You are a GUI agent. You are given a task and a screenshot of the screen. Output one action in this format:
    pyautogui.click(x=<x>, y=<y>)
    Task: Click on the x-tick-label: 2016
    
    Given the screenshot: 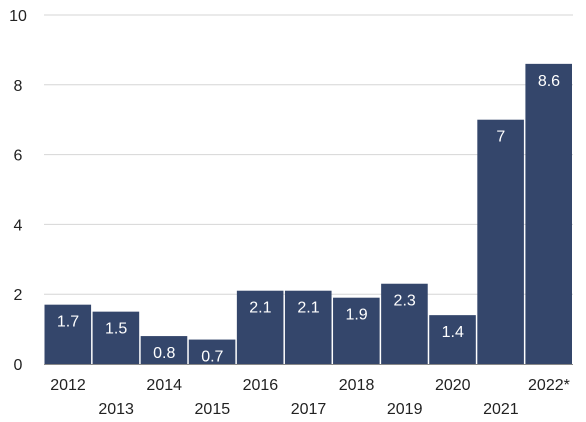 What is the action you would take?
    pyautogui.click(x=261, y=385)
    